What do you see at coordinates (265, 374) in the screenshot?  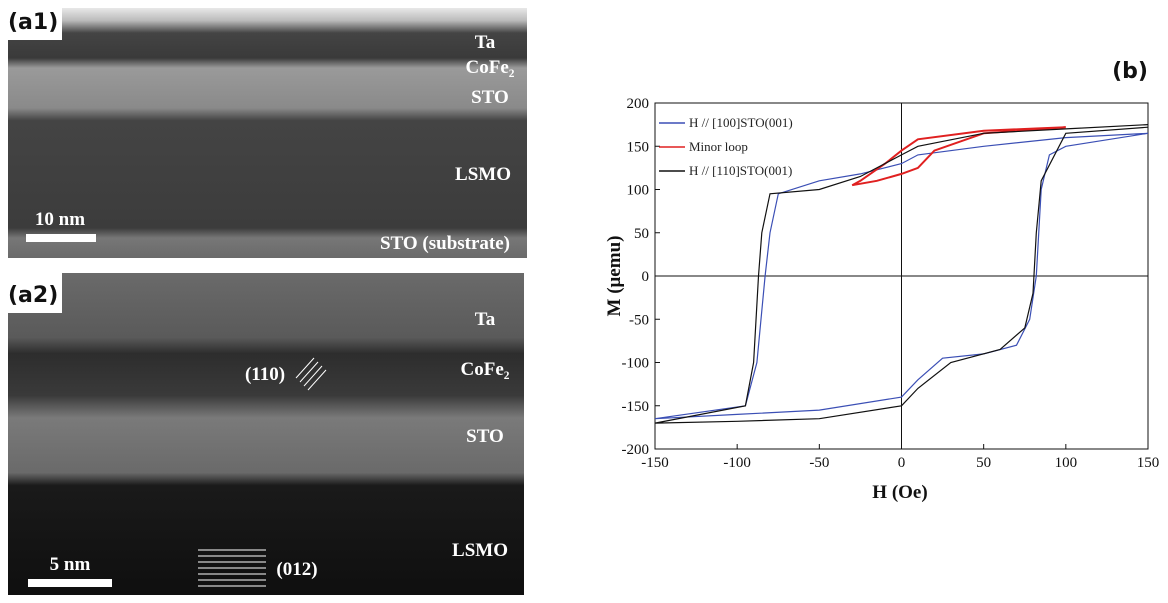 I see `annotation: (110)` at bounding box center [265, 374].